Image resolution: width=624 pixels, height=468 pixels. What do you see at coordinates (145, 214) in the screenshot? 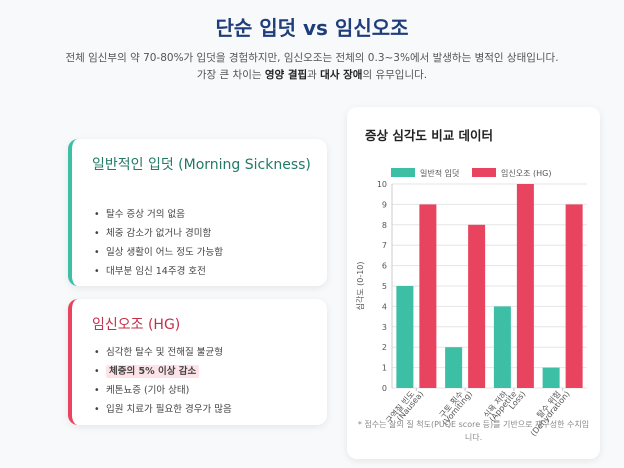
I see `list-item-text: 탈수 증상 거의 없음` at bounding box center [145, 214].